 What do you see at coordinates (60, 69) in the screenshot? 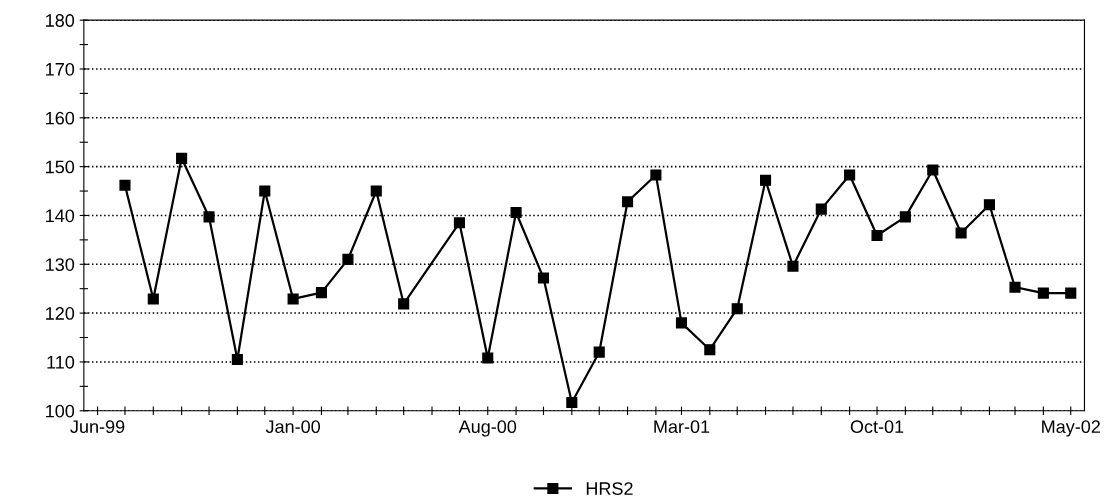
I see `y-tick-label: 170` at bounding box center [60, 69].